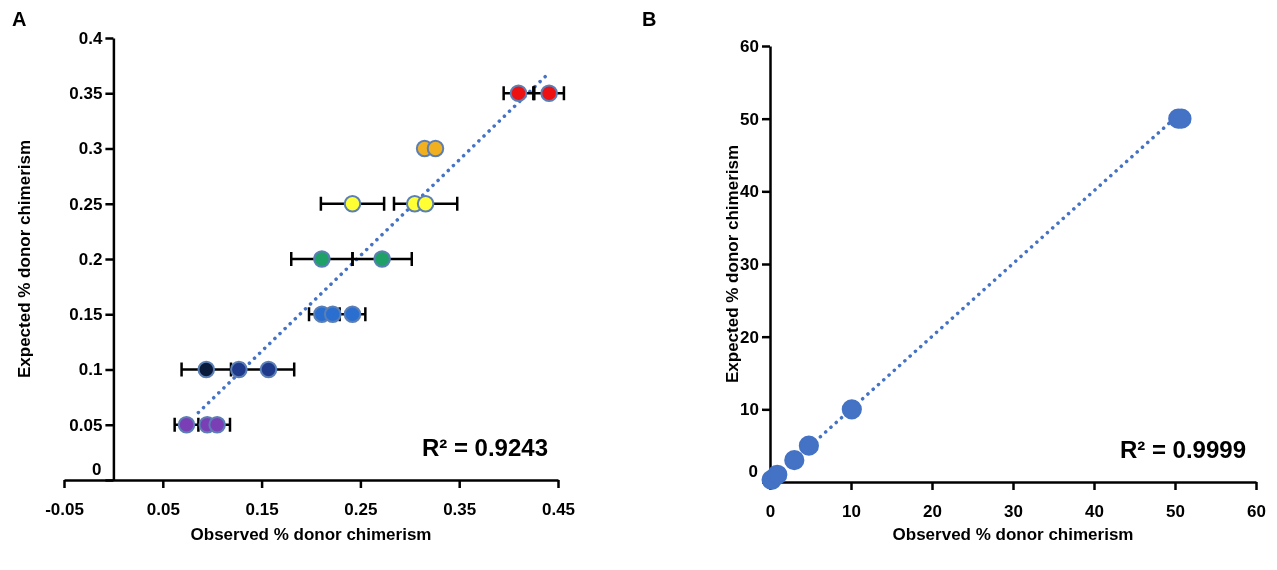 The height and width of the screenshot is (570, 1277). Describe the element at coordinates (86, 315) in the screenshot. I see `y-tick-label: 0.15` at that location.